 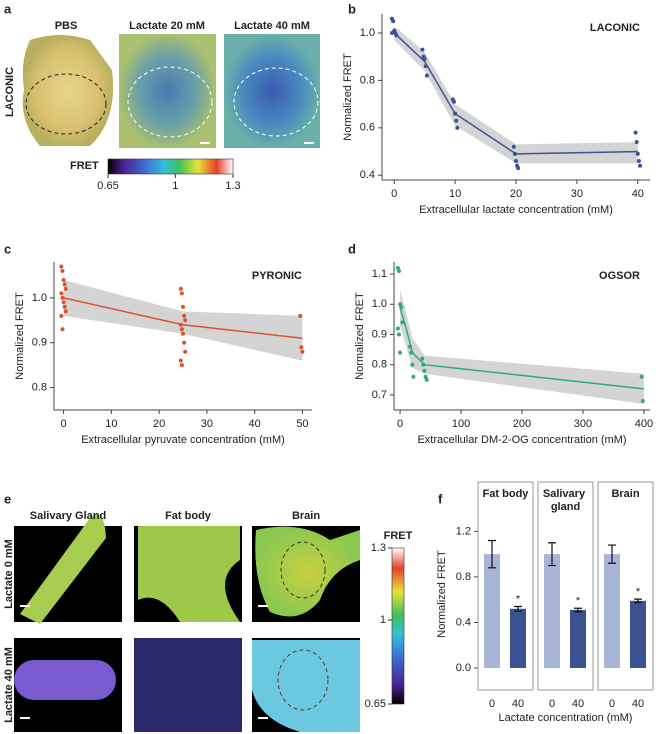 What do you see at coordinates (394, 194) in the screenshot?
I see `x-tick-label: 0` at bounding box center [394, 194].